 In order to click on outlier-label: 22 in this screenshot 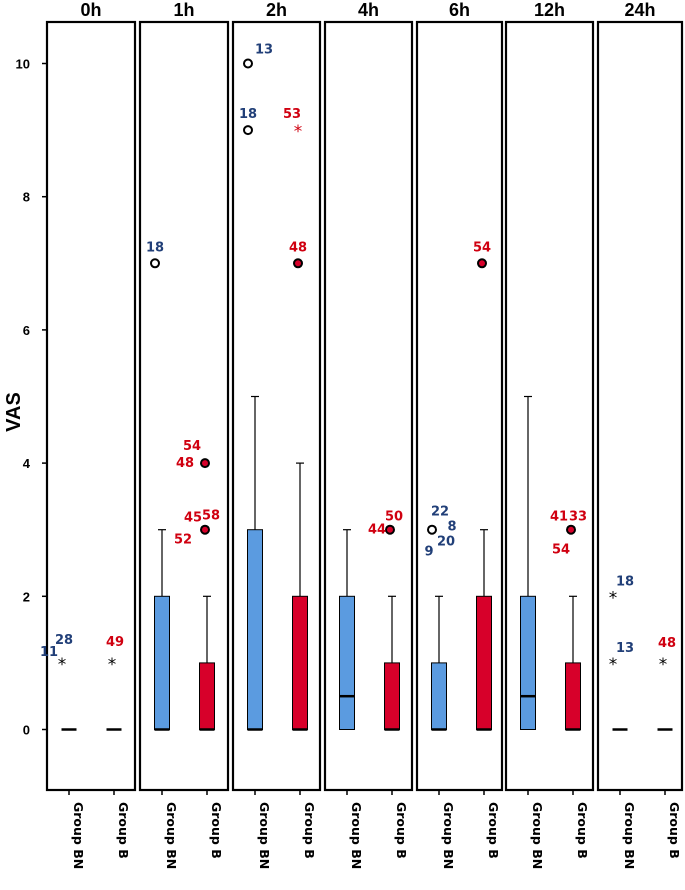, I will do `click(440, 512)`.